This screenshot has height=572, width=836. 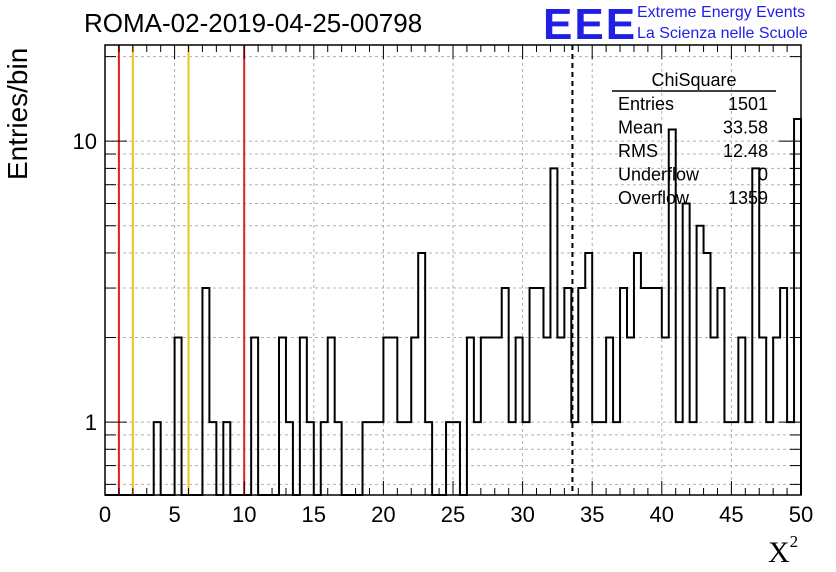 What do you see at coordinates (105, 514) in the screenshot?
I see `x-tick-label: 0` at bounding box center [105, 514].